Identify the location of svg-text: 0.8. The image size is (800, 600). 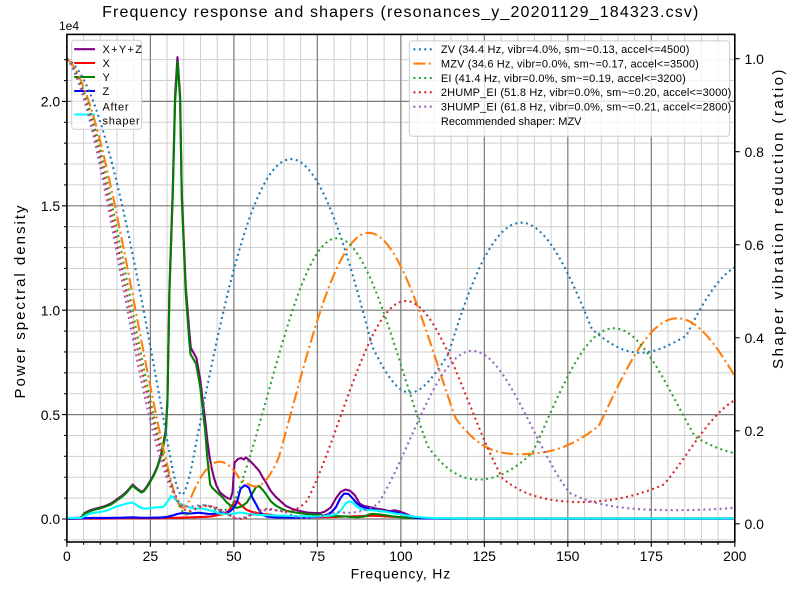
(755, 152).